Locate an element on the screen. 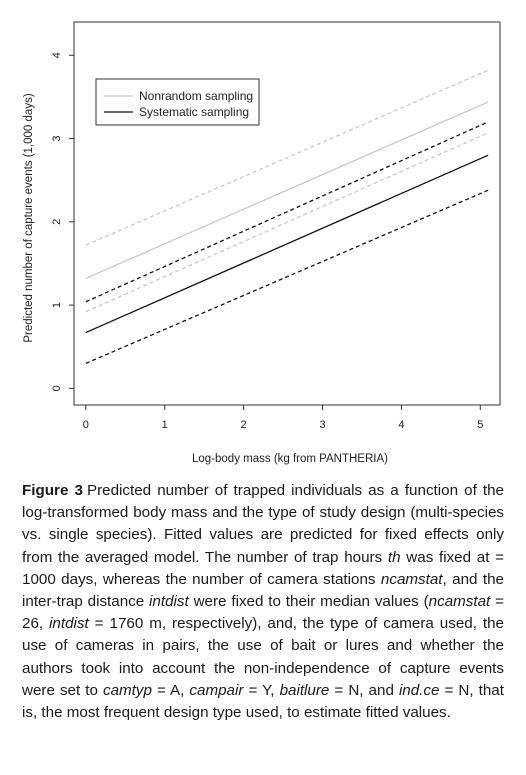  figure-label: Figure 3 is located at coordinates (52, 490).